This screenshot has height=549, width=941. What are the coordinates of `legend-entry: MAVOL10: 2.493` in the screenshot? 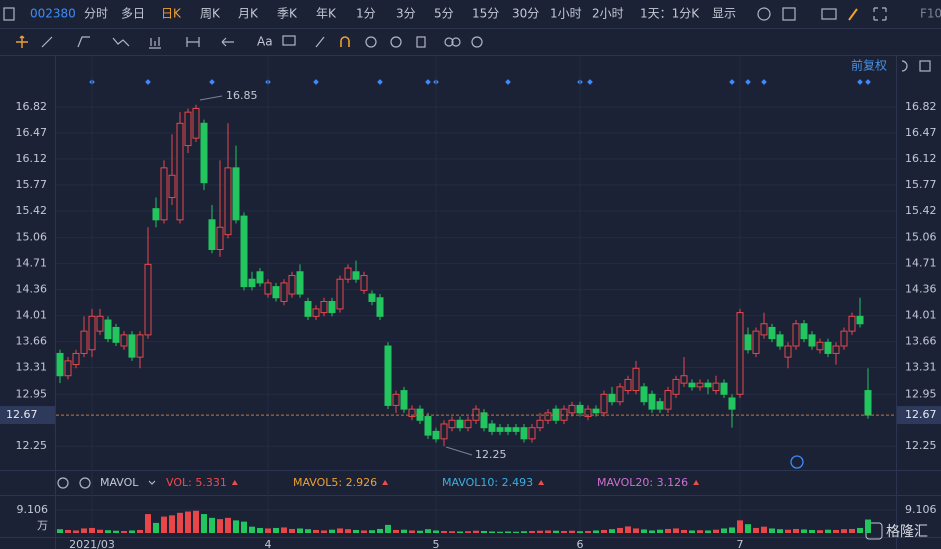 It's located at (487, 482).